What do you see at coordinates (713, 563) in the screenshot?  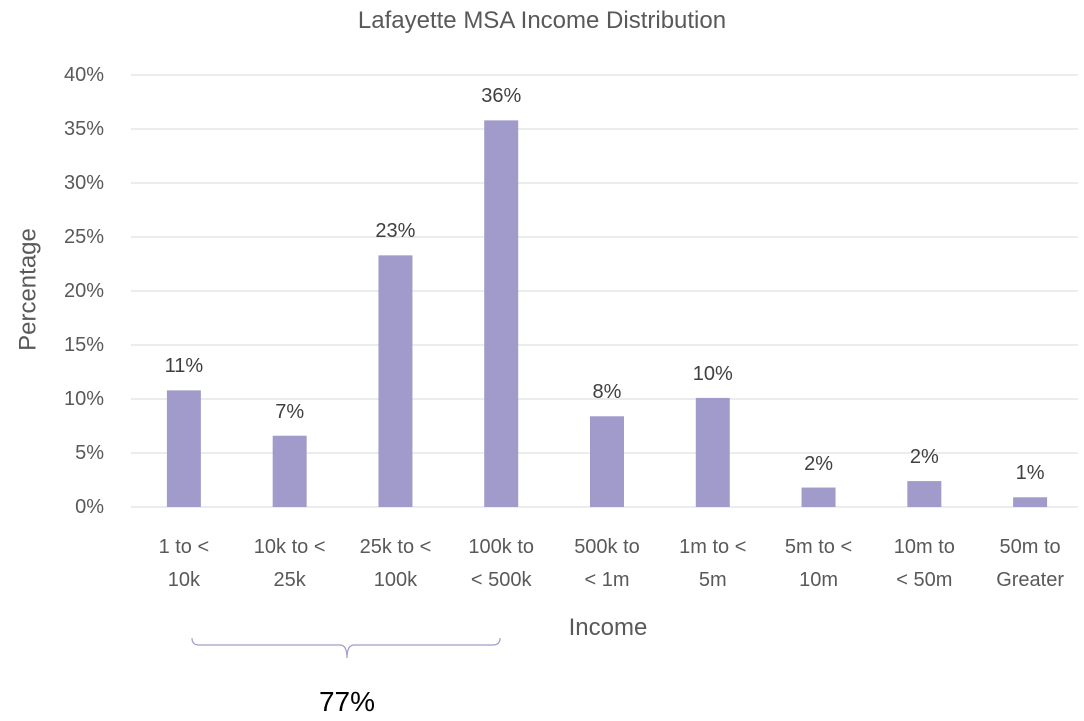 I see `x-tick-label: 1m to < 5m` at bounding box center [713, 563].